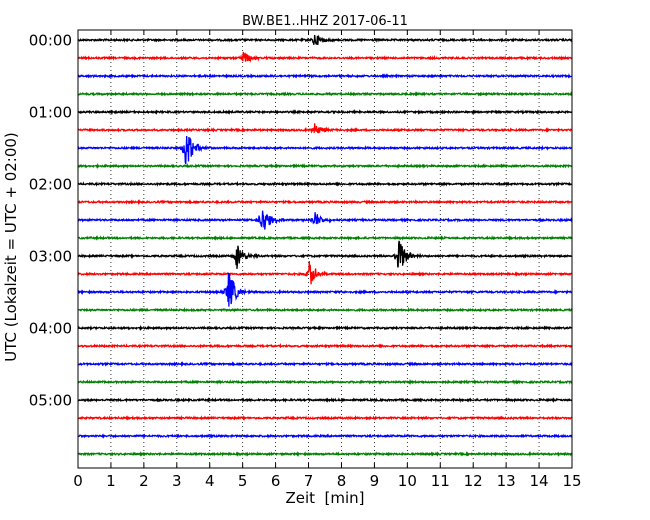 Image resolution: width=650 pixels, height=520 pixels. Describe the element at coordinates (50, 113) in the screenshot. I see `y-tick-label-1: 01:00` at that location.